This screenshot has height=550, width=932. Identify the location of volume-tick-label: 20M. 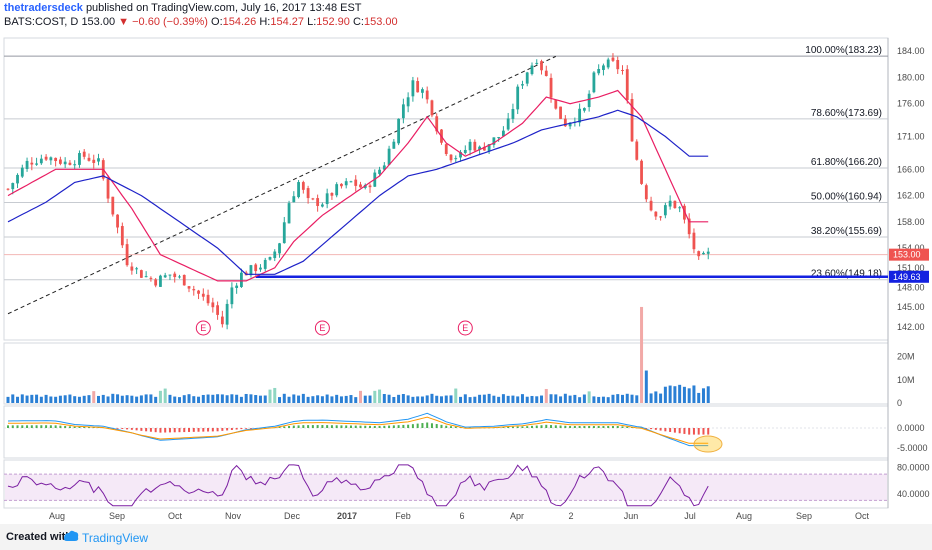
(906, 357).